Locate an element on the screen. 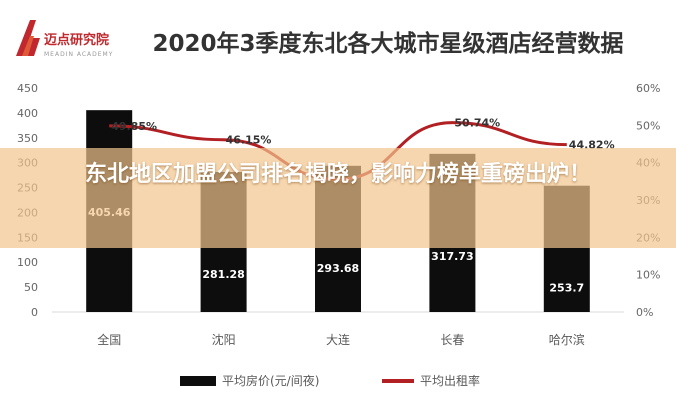  legend-label-line: 平均出租率 is located at coordinates (450, 380).